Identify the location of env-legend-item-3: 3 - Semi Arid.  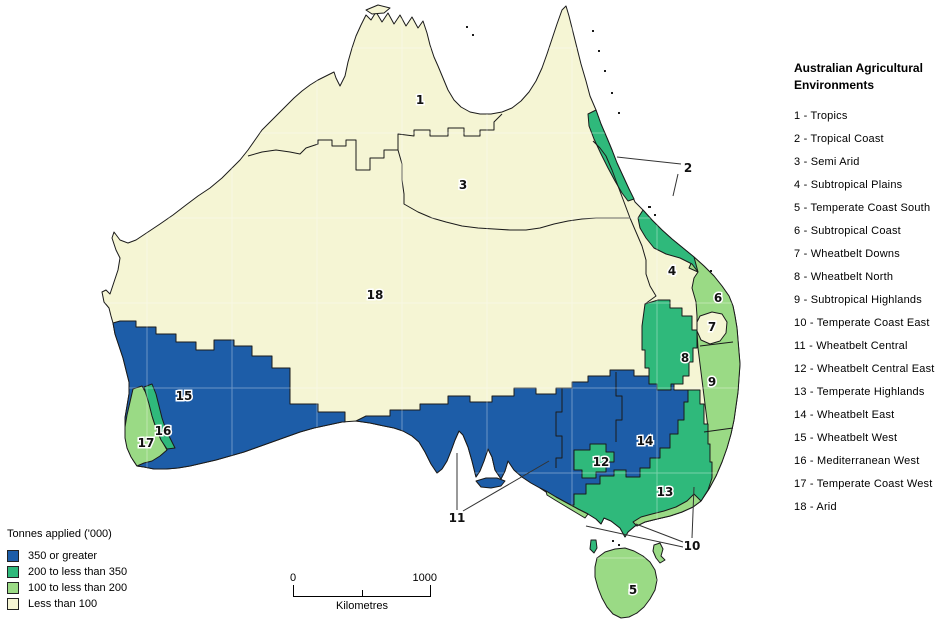
(827, 161).